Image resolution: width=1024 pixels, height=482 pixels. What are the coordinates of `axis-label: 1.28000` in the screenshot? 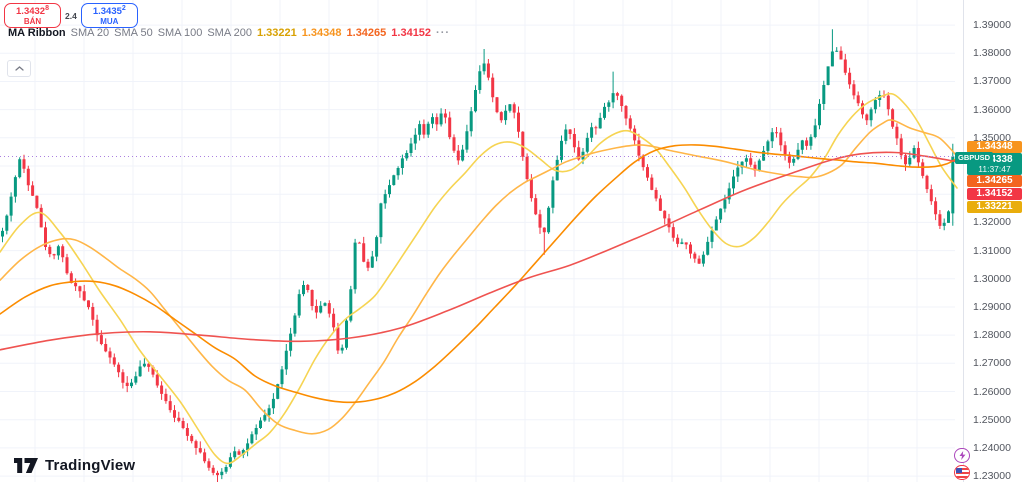 It's located at (992, 335).